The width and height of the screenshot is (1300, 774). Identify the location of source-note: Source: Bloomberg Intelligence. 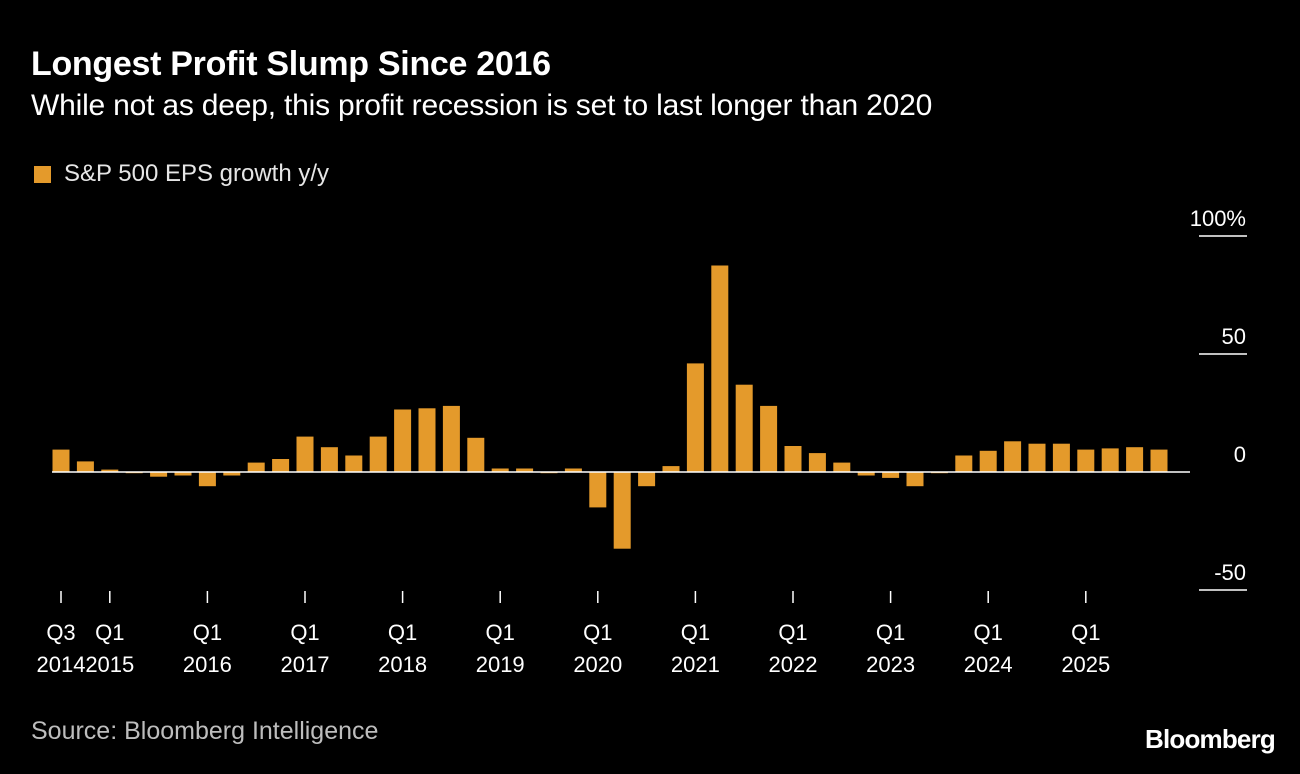
(205, 731).